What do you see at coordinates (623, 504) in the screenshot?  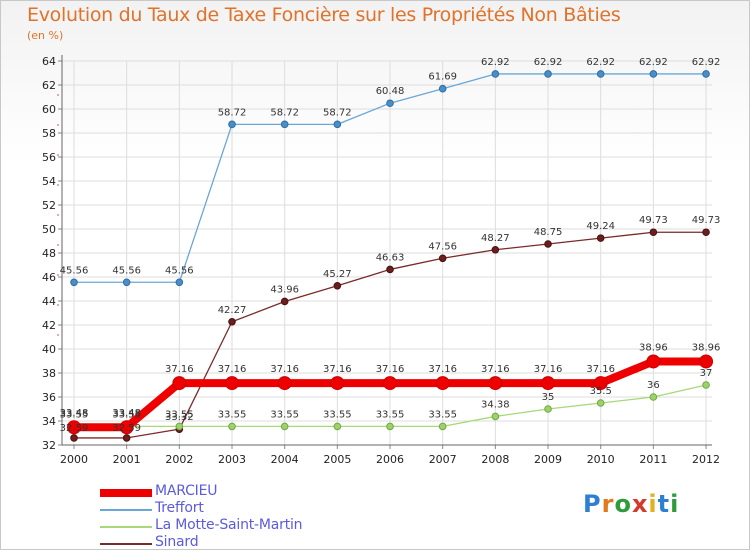 I see `logo-letter: o` at bounding box center [623, 504].